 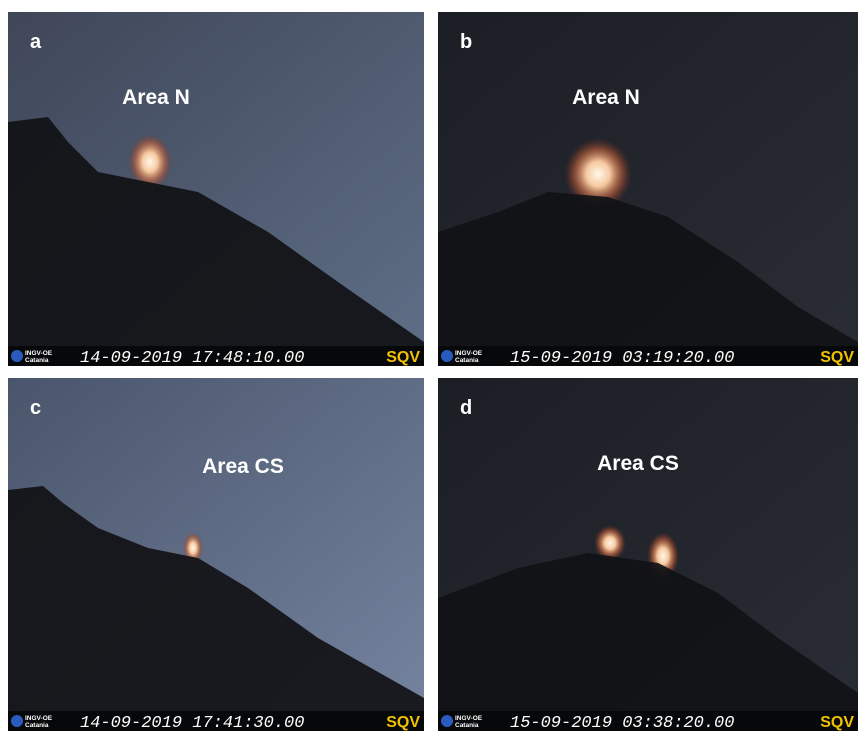 I want to click on timestamp: 15-09-2019 03:38:20.00, so click(x=622, y=723).